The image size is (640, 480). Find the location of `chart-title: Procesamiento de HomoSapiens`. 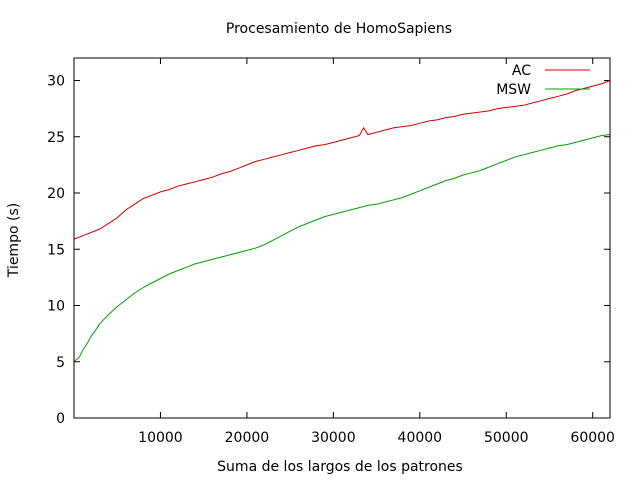

chart-title: Procesamiento de HomoSapiens is located at coordinates (339, 29).